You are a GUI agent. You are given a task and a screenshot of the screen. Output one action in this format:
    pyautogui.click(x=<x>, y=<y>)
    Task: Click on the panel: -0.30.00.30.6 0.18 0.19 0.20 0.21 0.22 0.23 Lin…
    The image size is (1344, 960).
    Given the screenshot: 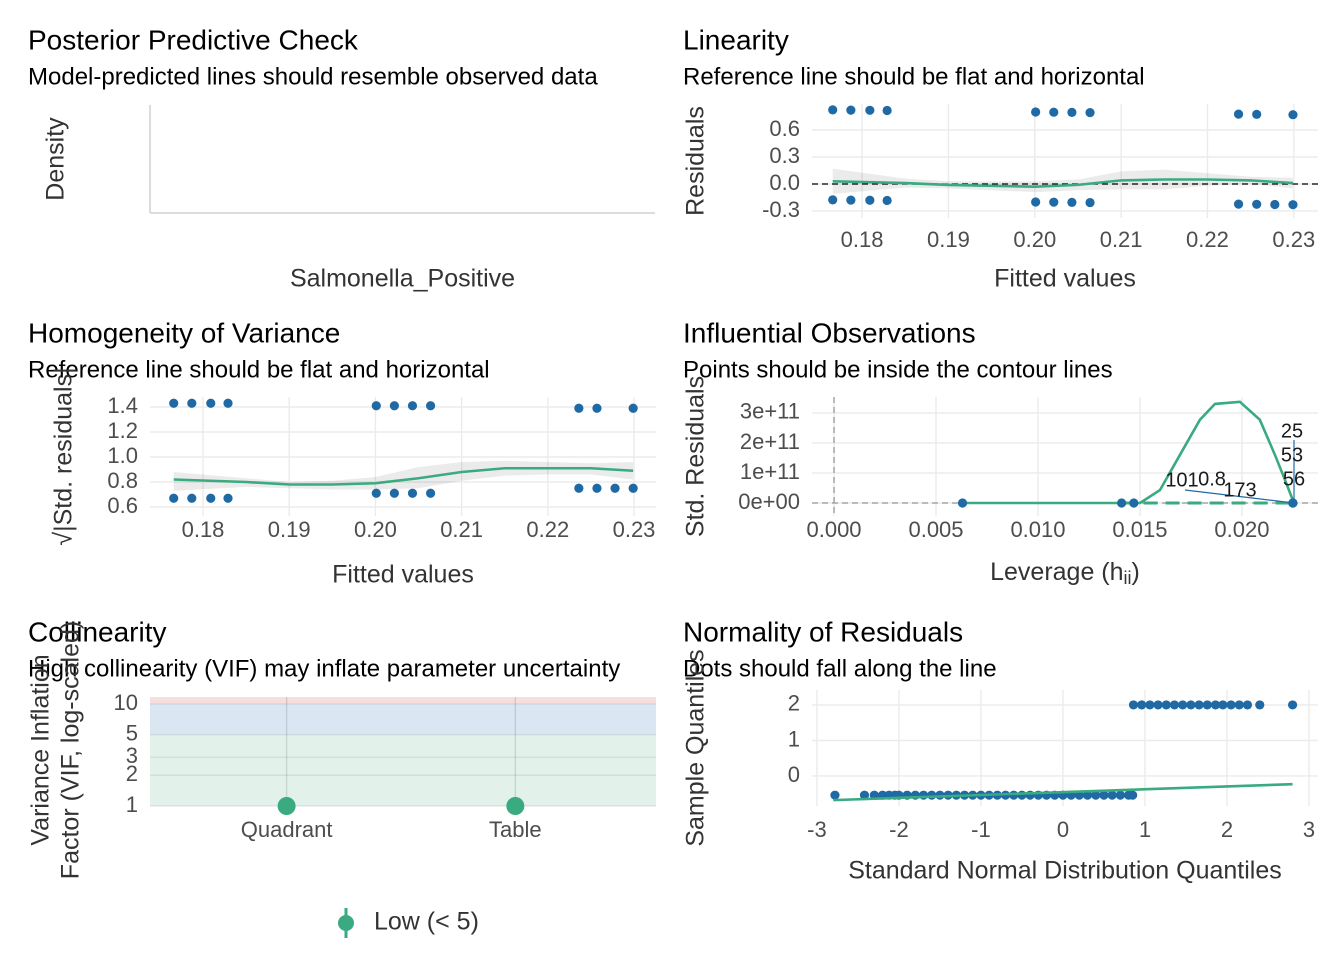 What is the action you would take?
    pyautogui.click(x=1000, y=158)
    